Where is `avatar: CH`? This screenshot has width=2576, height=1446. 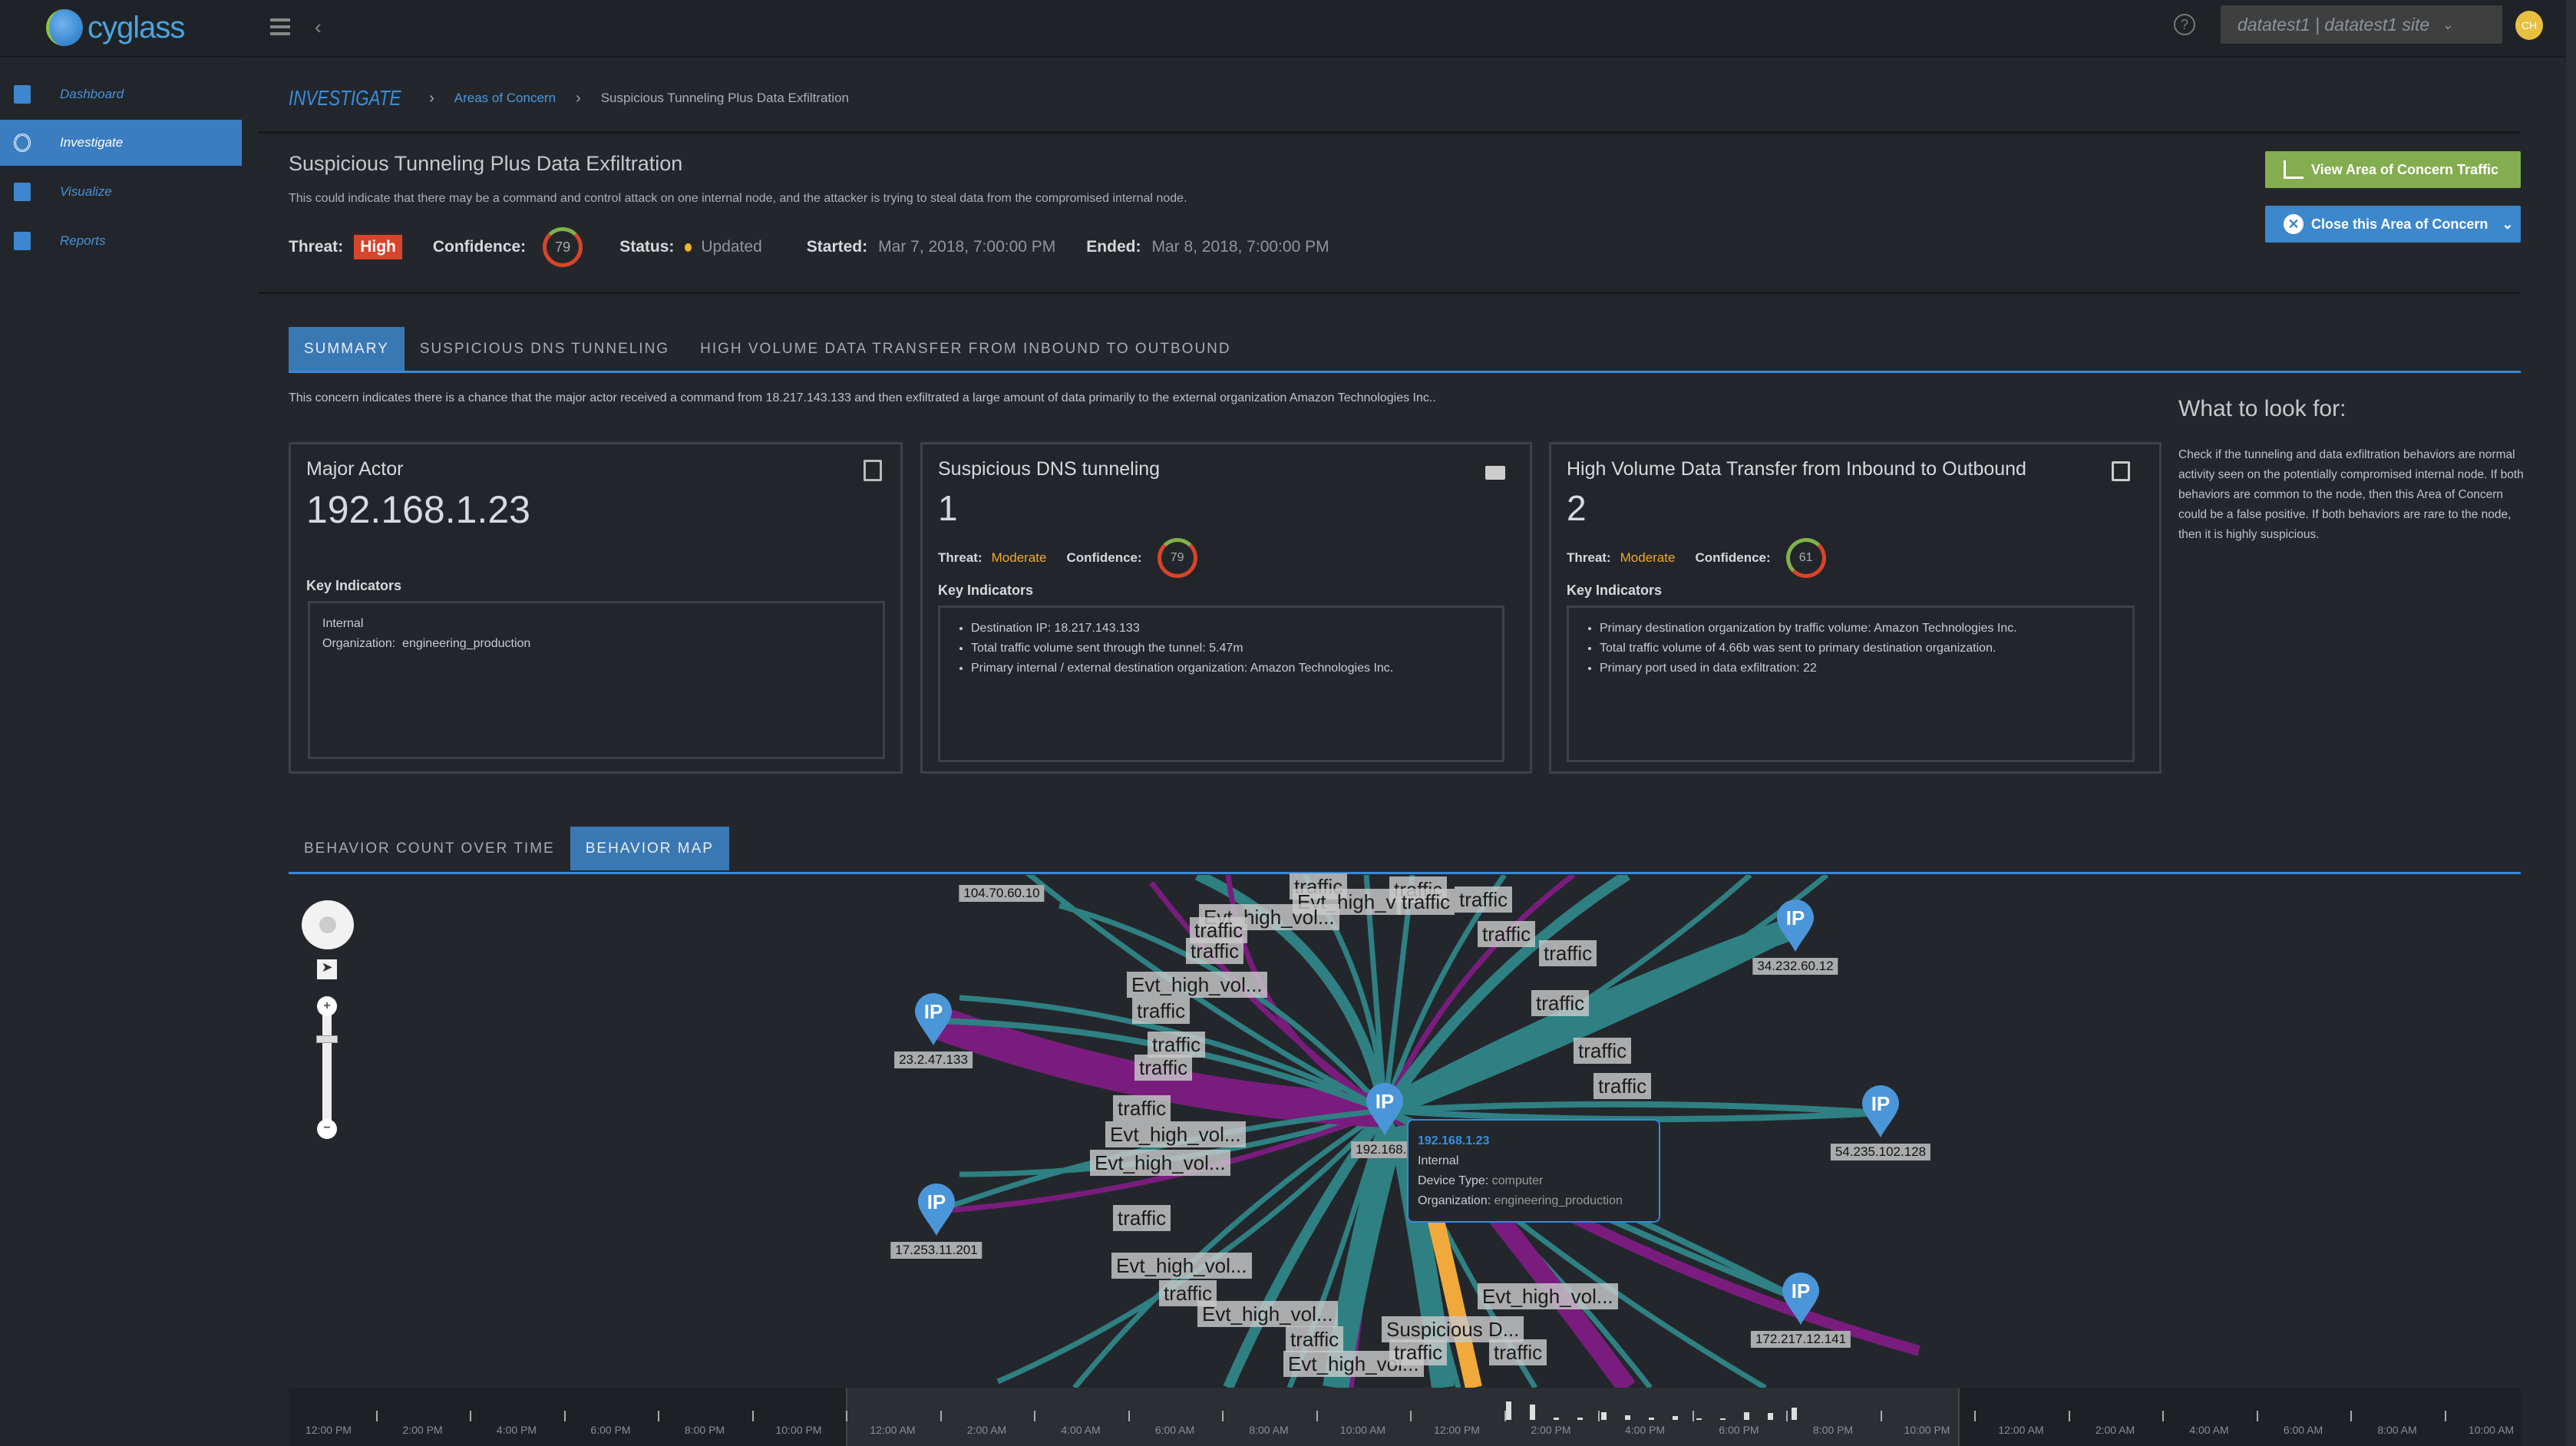
avatar: CH is located at coordinates (2529, 25).